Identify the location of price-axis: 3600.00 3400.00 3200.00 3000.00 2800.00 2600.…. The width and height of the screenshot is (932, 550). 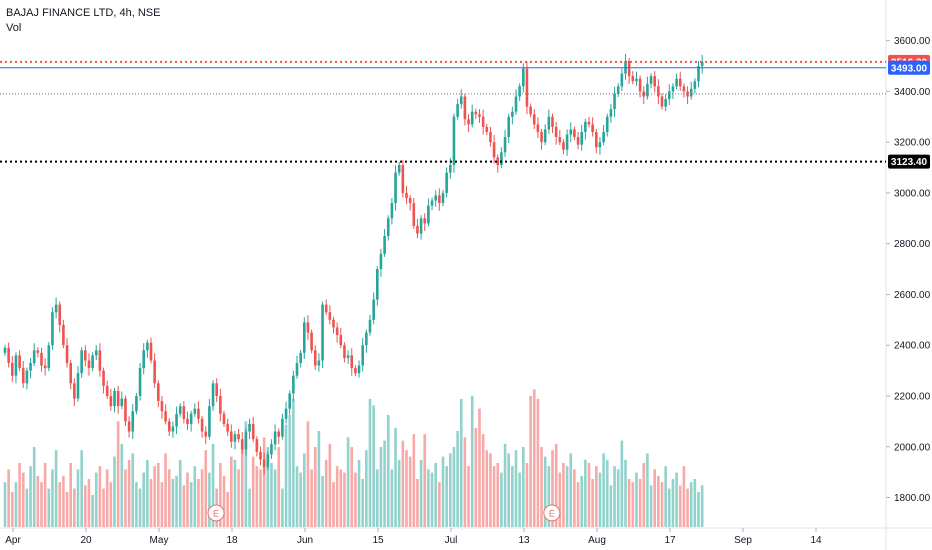
(908, 270).